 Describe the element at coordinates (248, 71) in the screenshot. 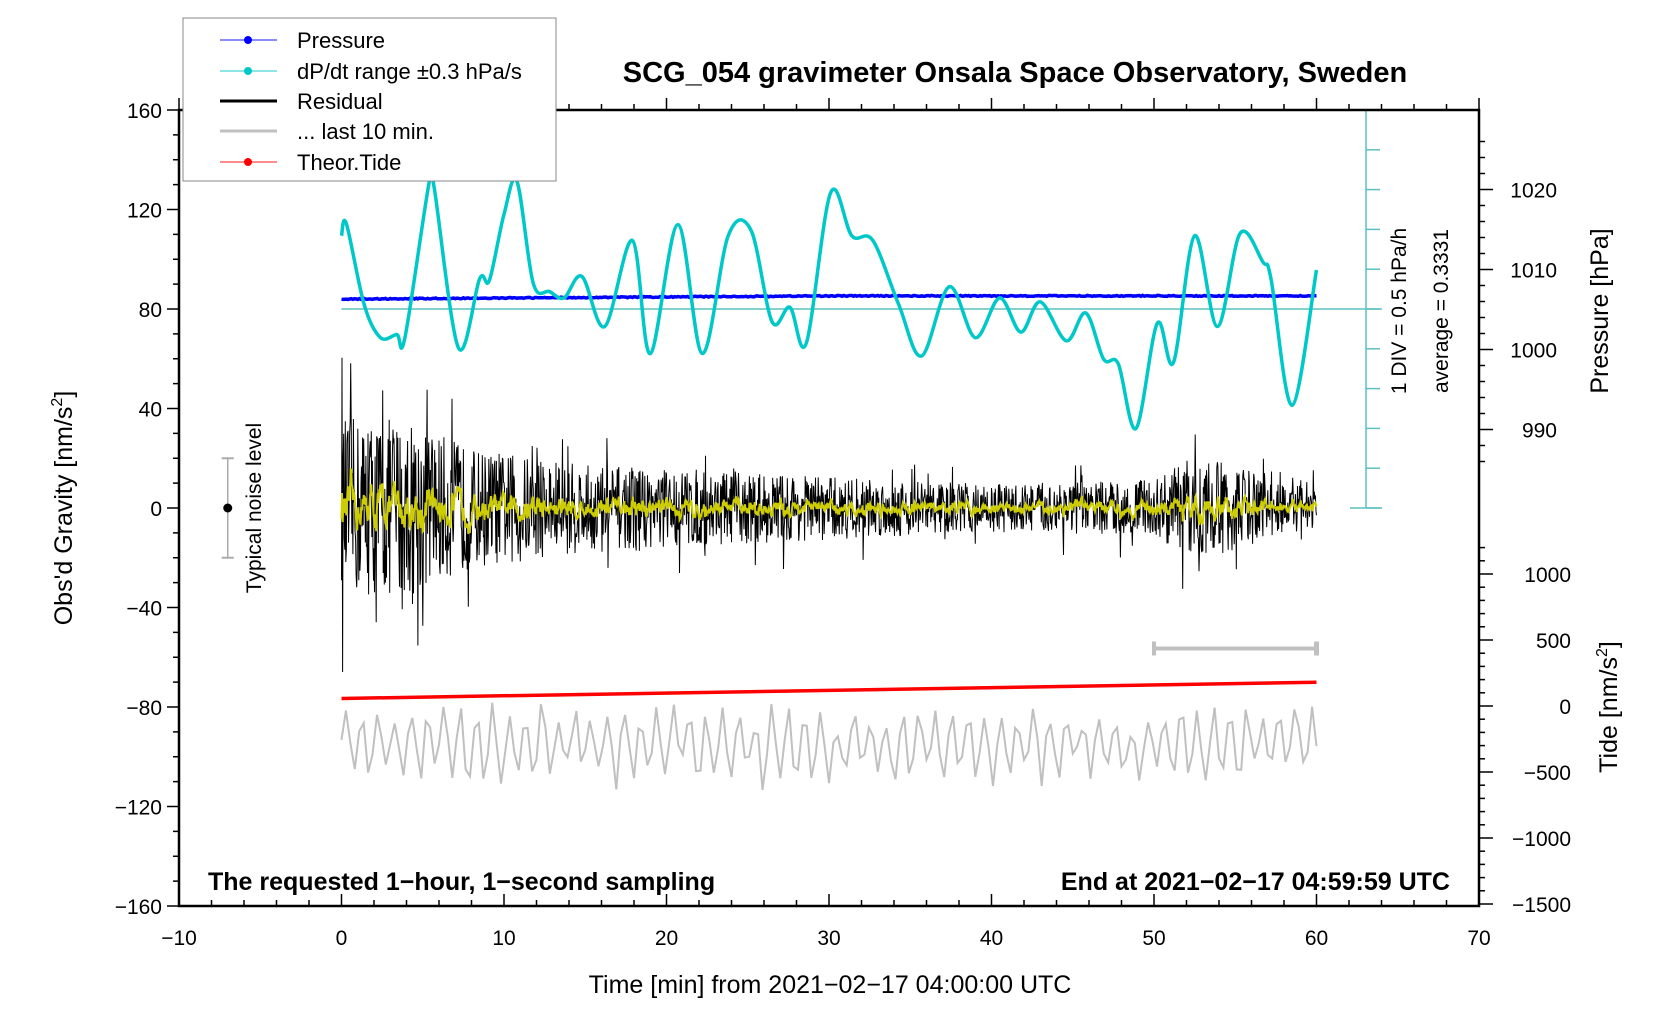

I see `legend-marker-dpdt` at that location.